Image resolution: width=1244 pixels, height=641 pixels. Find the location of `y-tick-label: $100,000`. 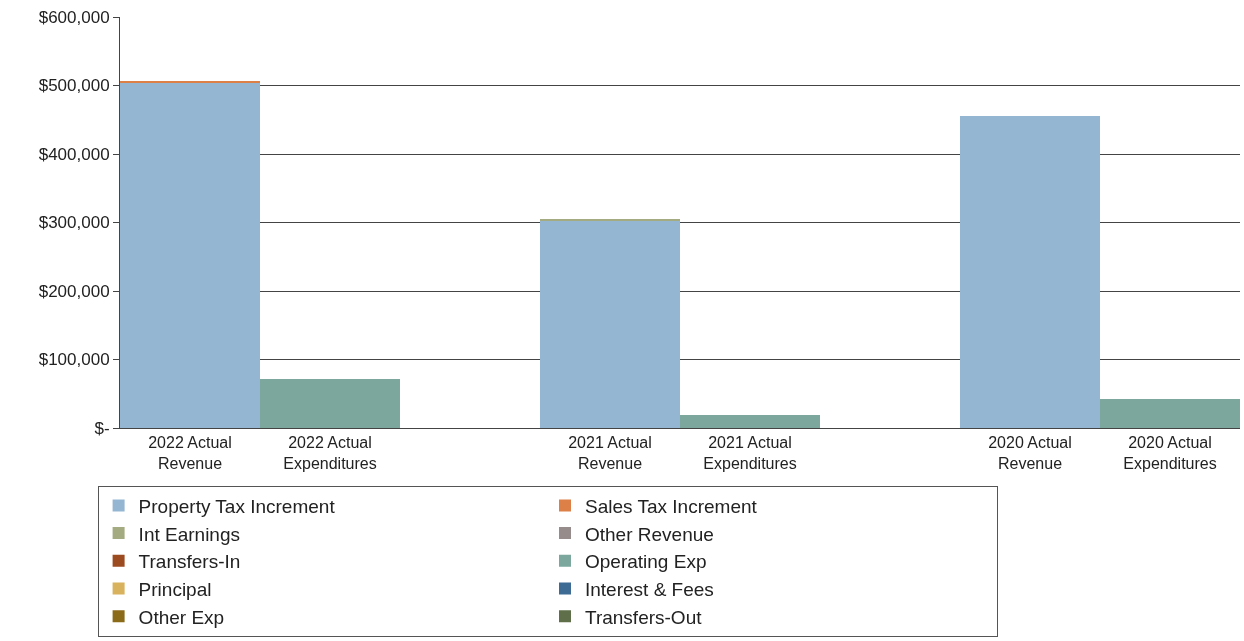

y-tick-label: $100,000 is located at coordinates (74, 360).